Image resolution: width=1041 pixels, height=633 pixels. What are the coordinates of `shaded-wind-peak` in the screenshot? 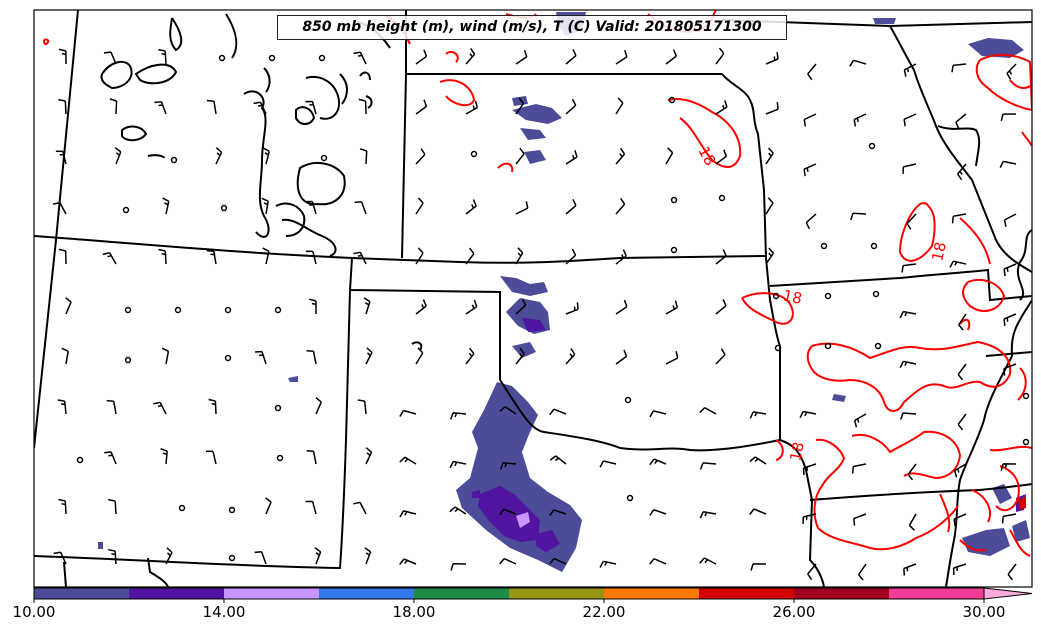 It's located at (523, 520).